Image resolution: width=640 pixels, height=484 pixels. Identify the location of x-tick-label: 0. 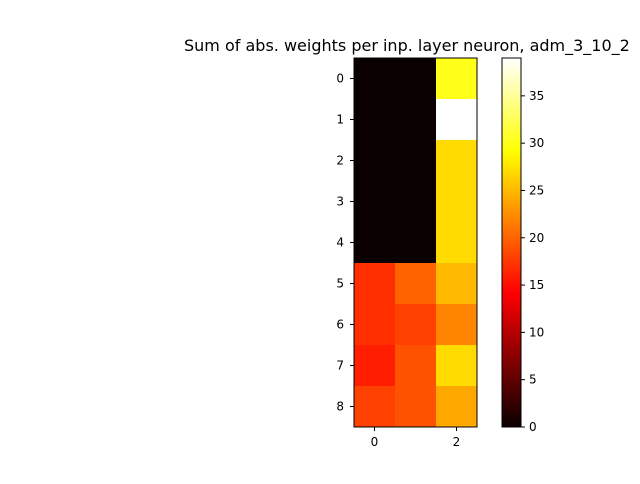
(375, 442).